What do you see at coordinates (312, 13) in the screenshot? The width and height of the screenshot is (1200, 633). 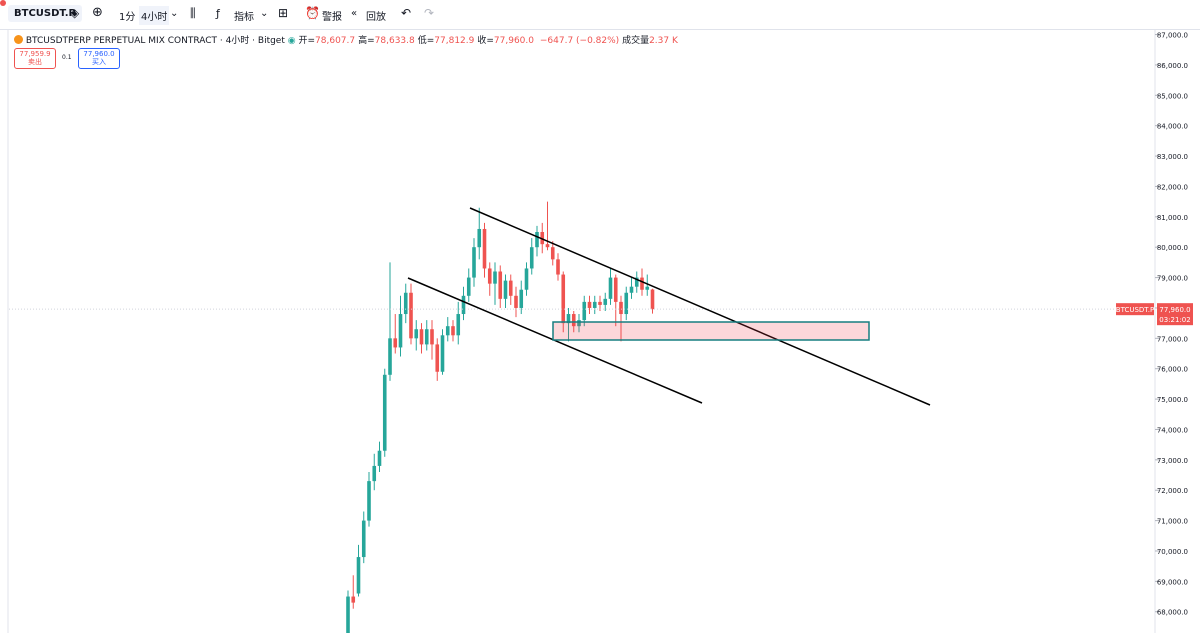 I see `alert-icon: ⏰` at bounding box center [312, 13].